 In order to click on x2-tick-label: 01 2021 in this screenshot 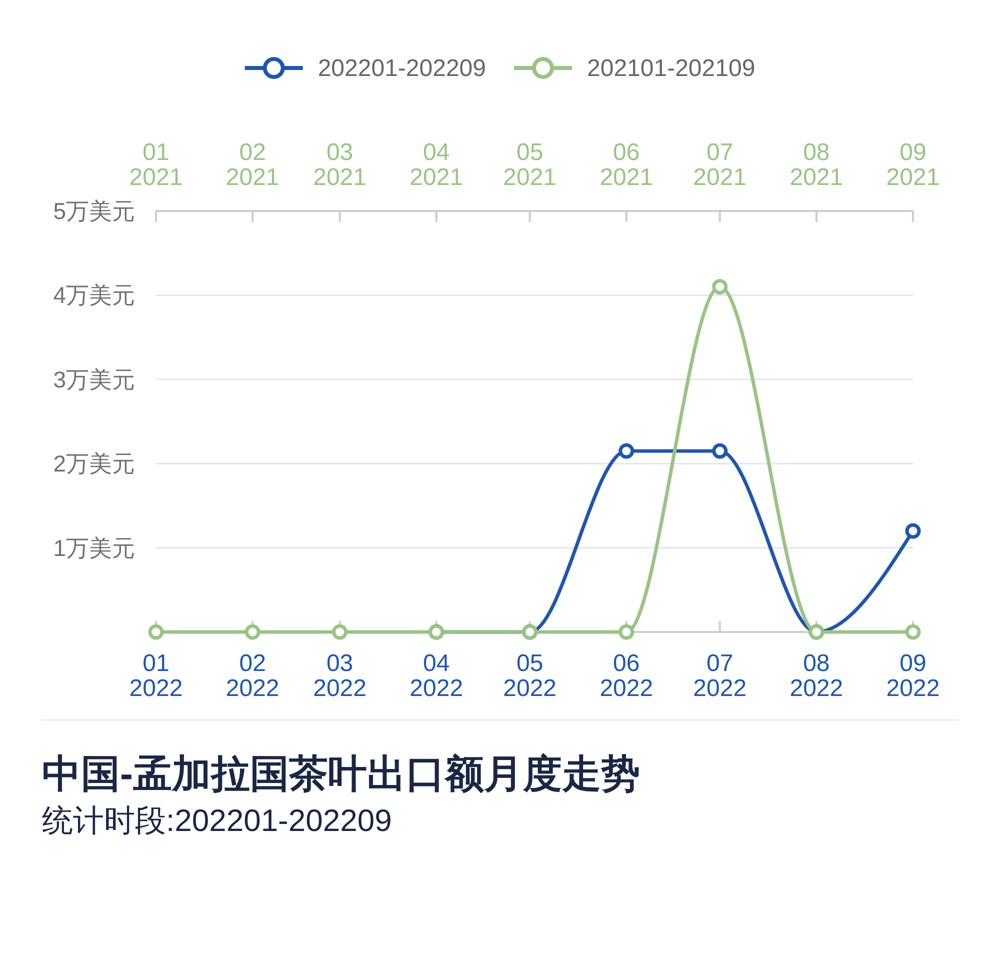, I will do `click(156, 165)`.